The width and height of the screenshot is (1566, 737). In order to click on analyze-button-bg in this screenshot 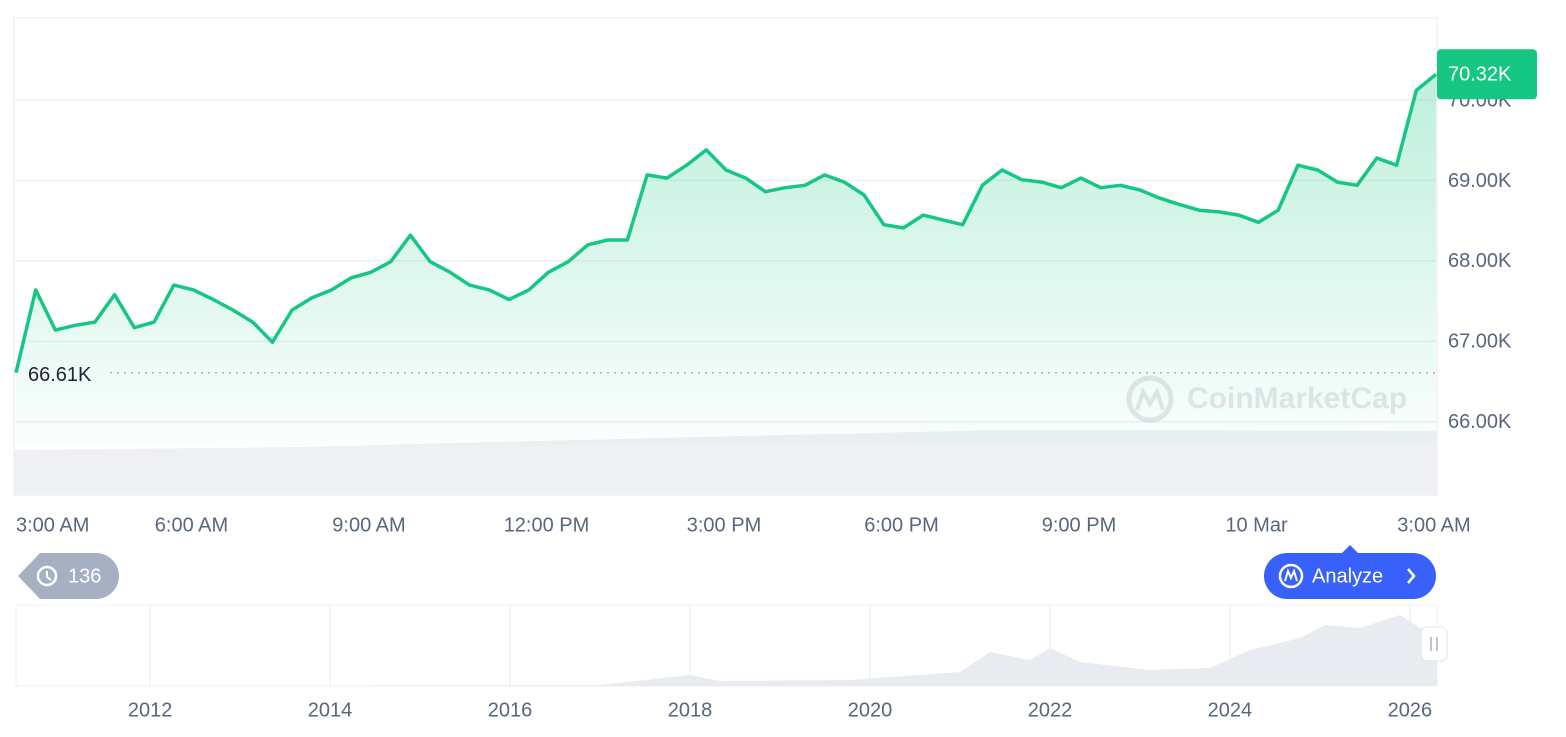, I will do `click(1350, 576)`.